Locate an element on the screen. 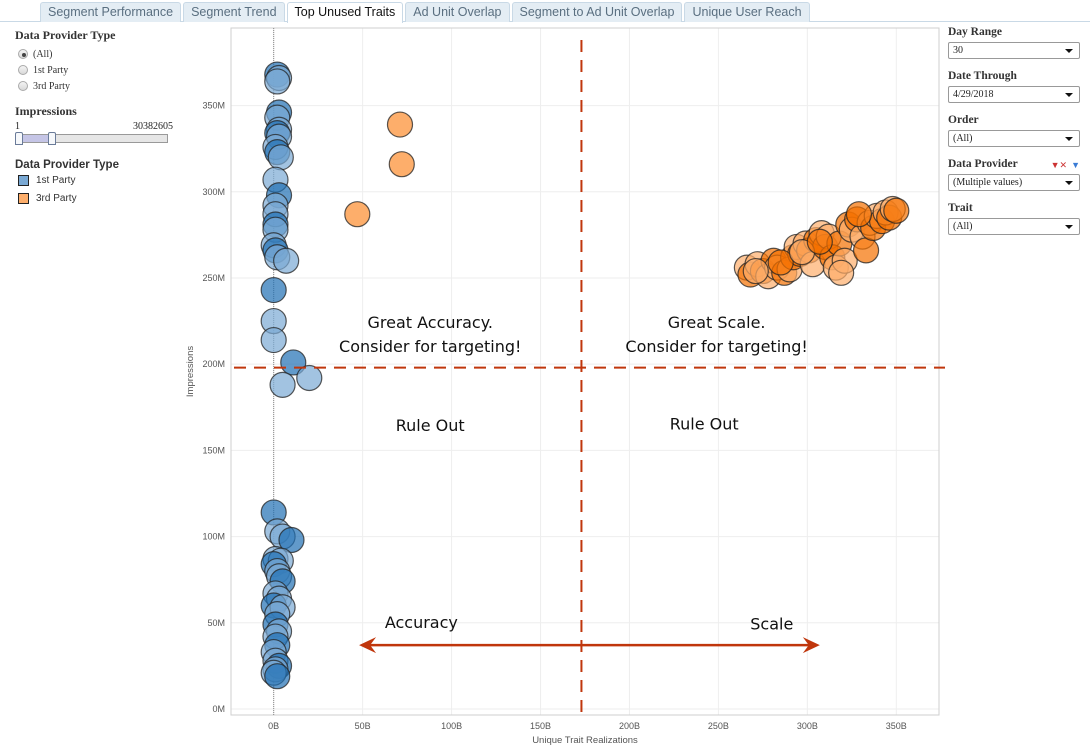 The width and height of the screenshot is (1090, 752). accuracy-scale-arrow is located at coordinates (589, 645).